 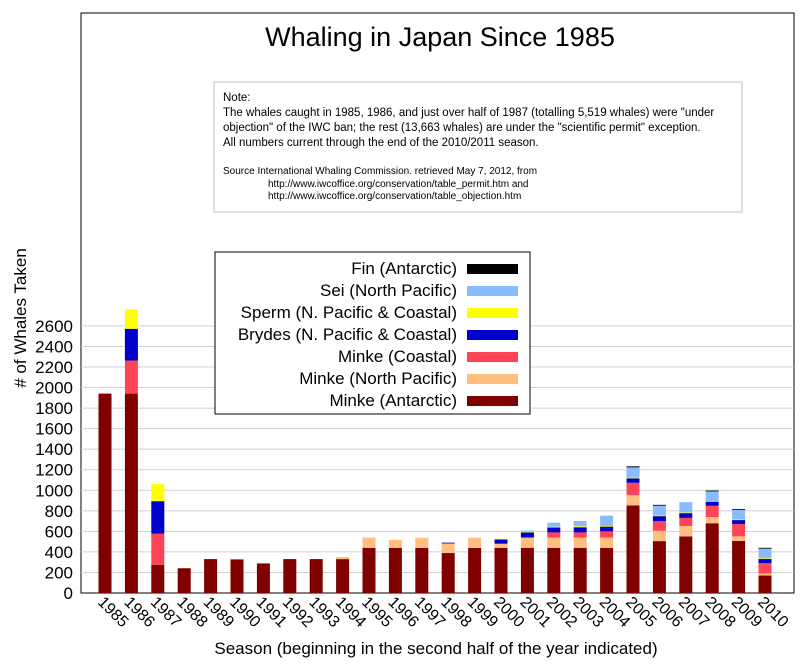 I want to click on y-tick-label: 1800, so click(x=54, y=408).